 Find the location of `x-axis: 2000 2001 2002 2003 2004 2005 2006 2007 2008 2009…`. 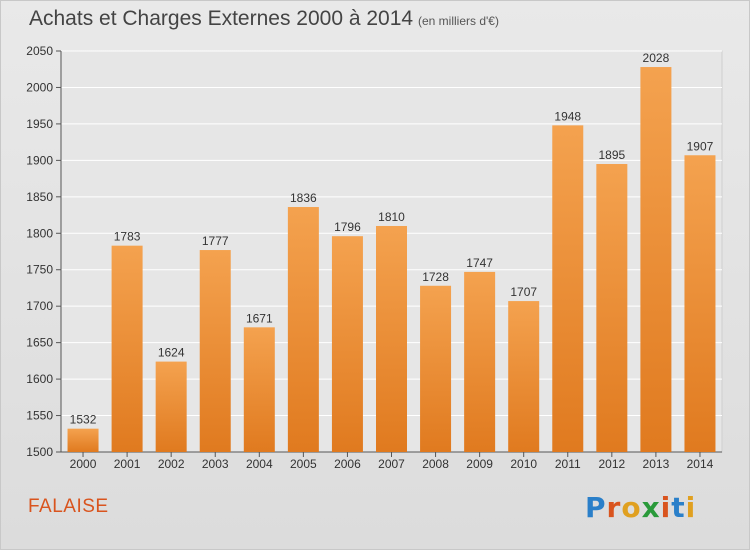

x-axis: 2000 2001 2002 2003 2004 2005 2006 2007 2008 2009… is located at coordinates (391, 461).